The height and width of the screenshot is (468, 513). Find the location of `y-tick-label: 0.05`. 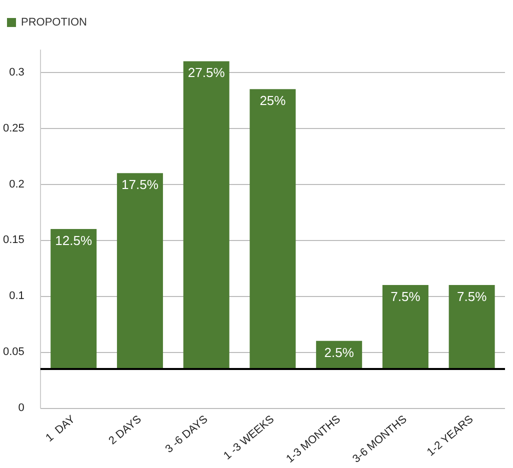

y-tick-label: 0.05 is located at coordinates (13, 352).